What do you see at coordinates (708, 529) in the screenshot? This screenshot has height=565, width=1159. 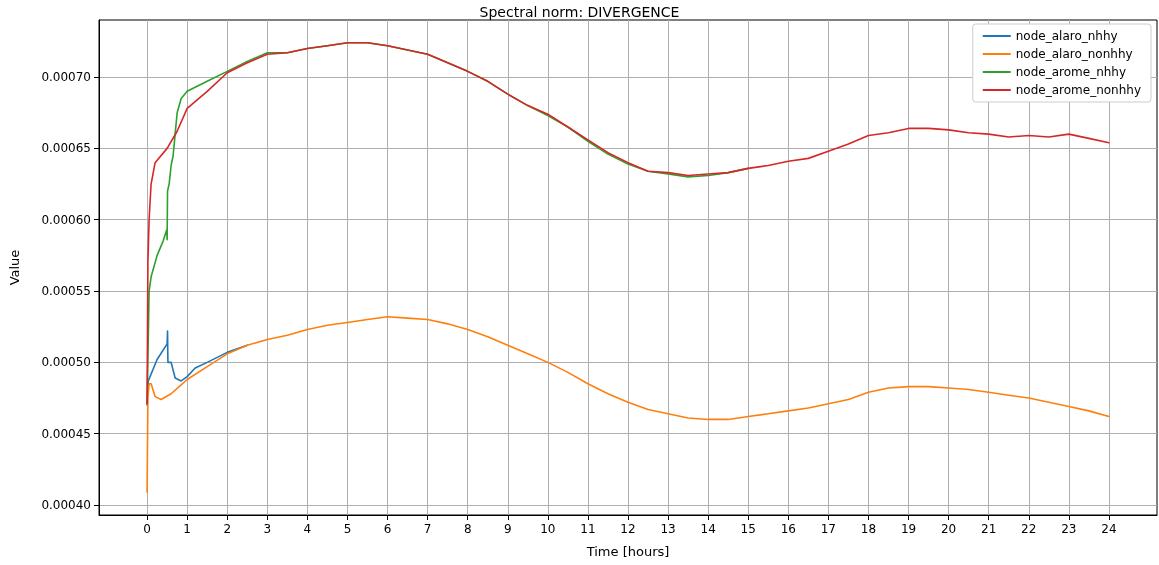 I see `x-tick-label: 14` at bounding box center [708, 529].